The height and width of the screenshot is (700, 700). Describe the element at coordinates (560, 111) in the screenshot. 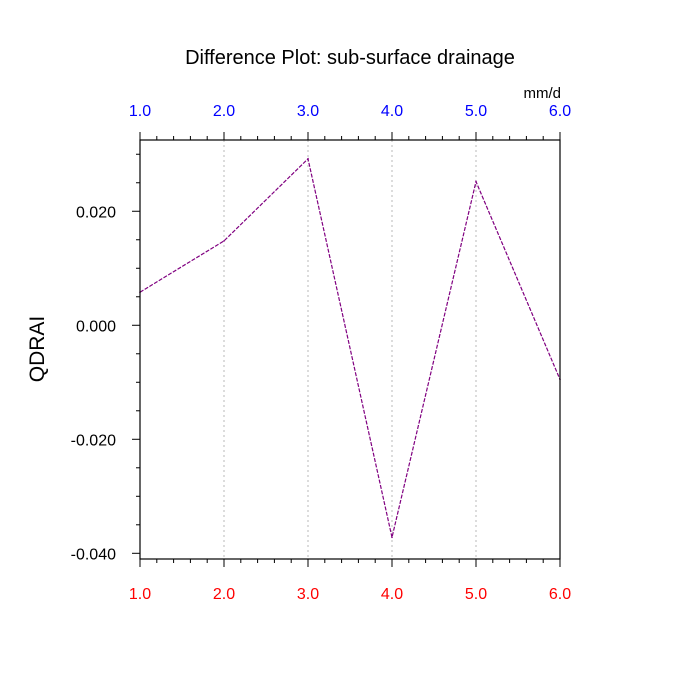

I see `top-tick-label: 6.0` at that location.